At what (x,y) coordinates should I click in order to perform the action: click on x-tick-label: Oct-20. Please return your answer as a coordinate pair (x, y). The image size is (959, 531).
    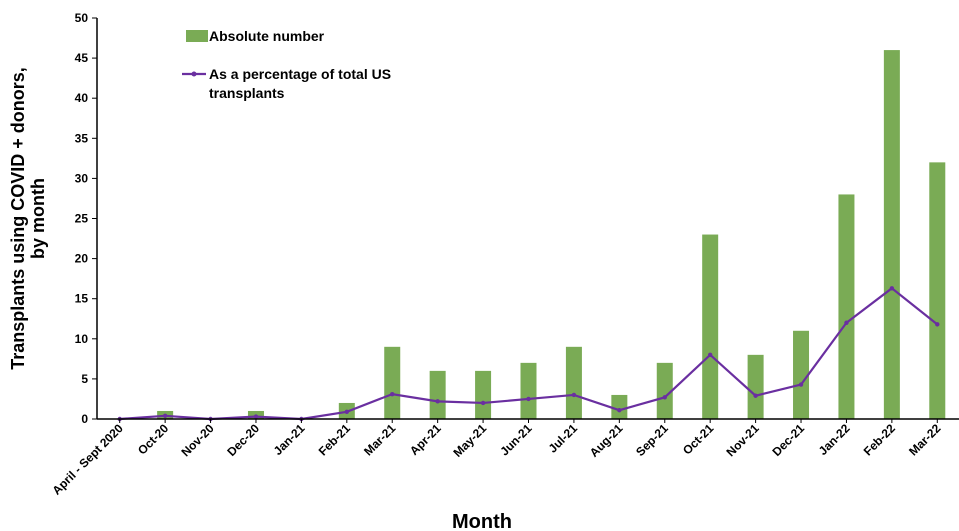
    Looking at the image, I should click on (153, 439).